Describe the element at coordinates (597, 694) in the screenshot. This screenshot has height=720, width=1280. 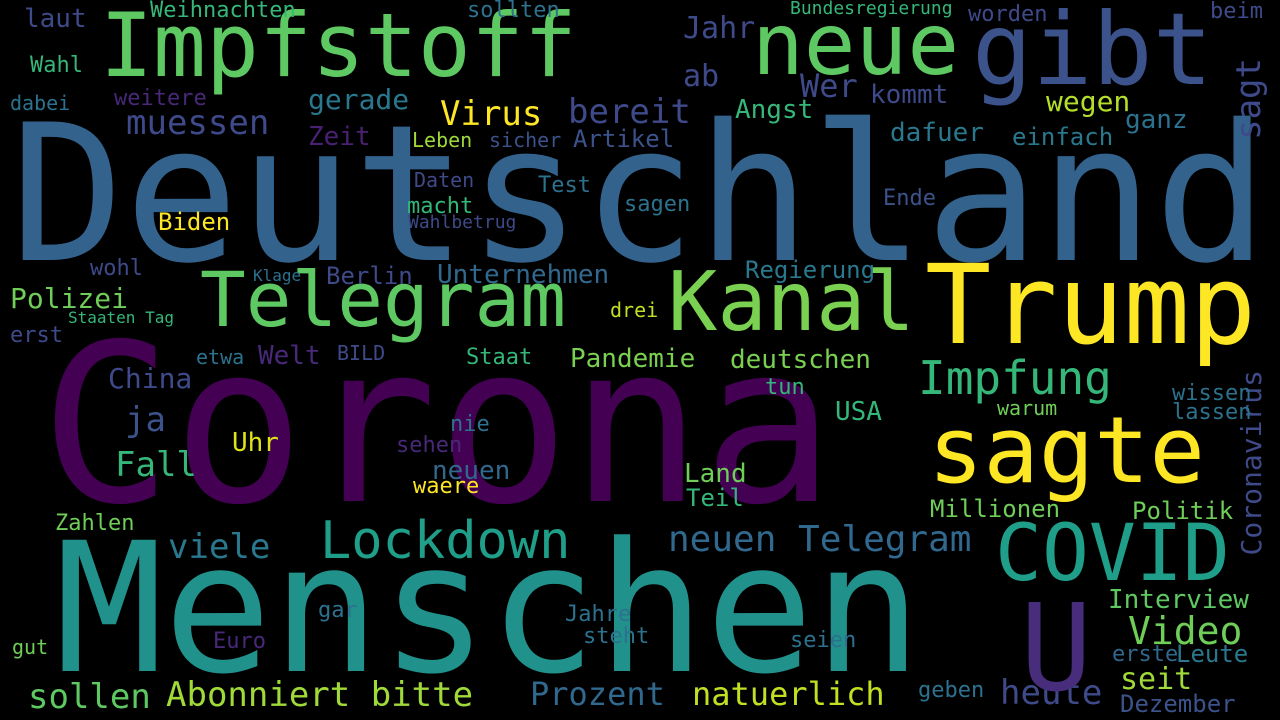
I see `cloud-word: Prozent` at that location.